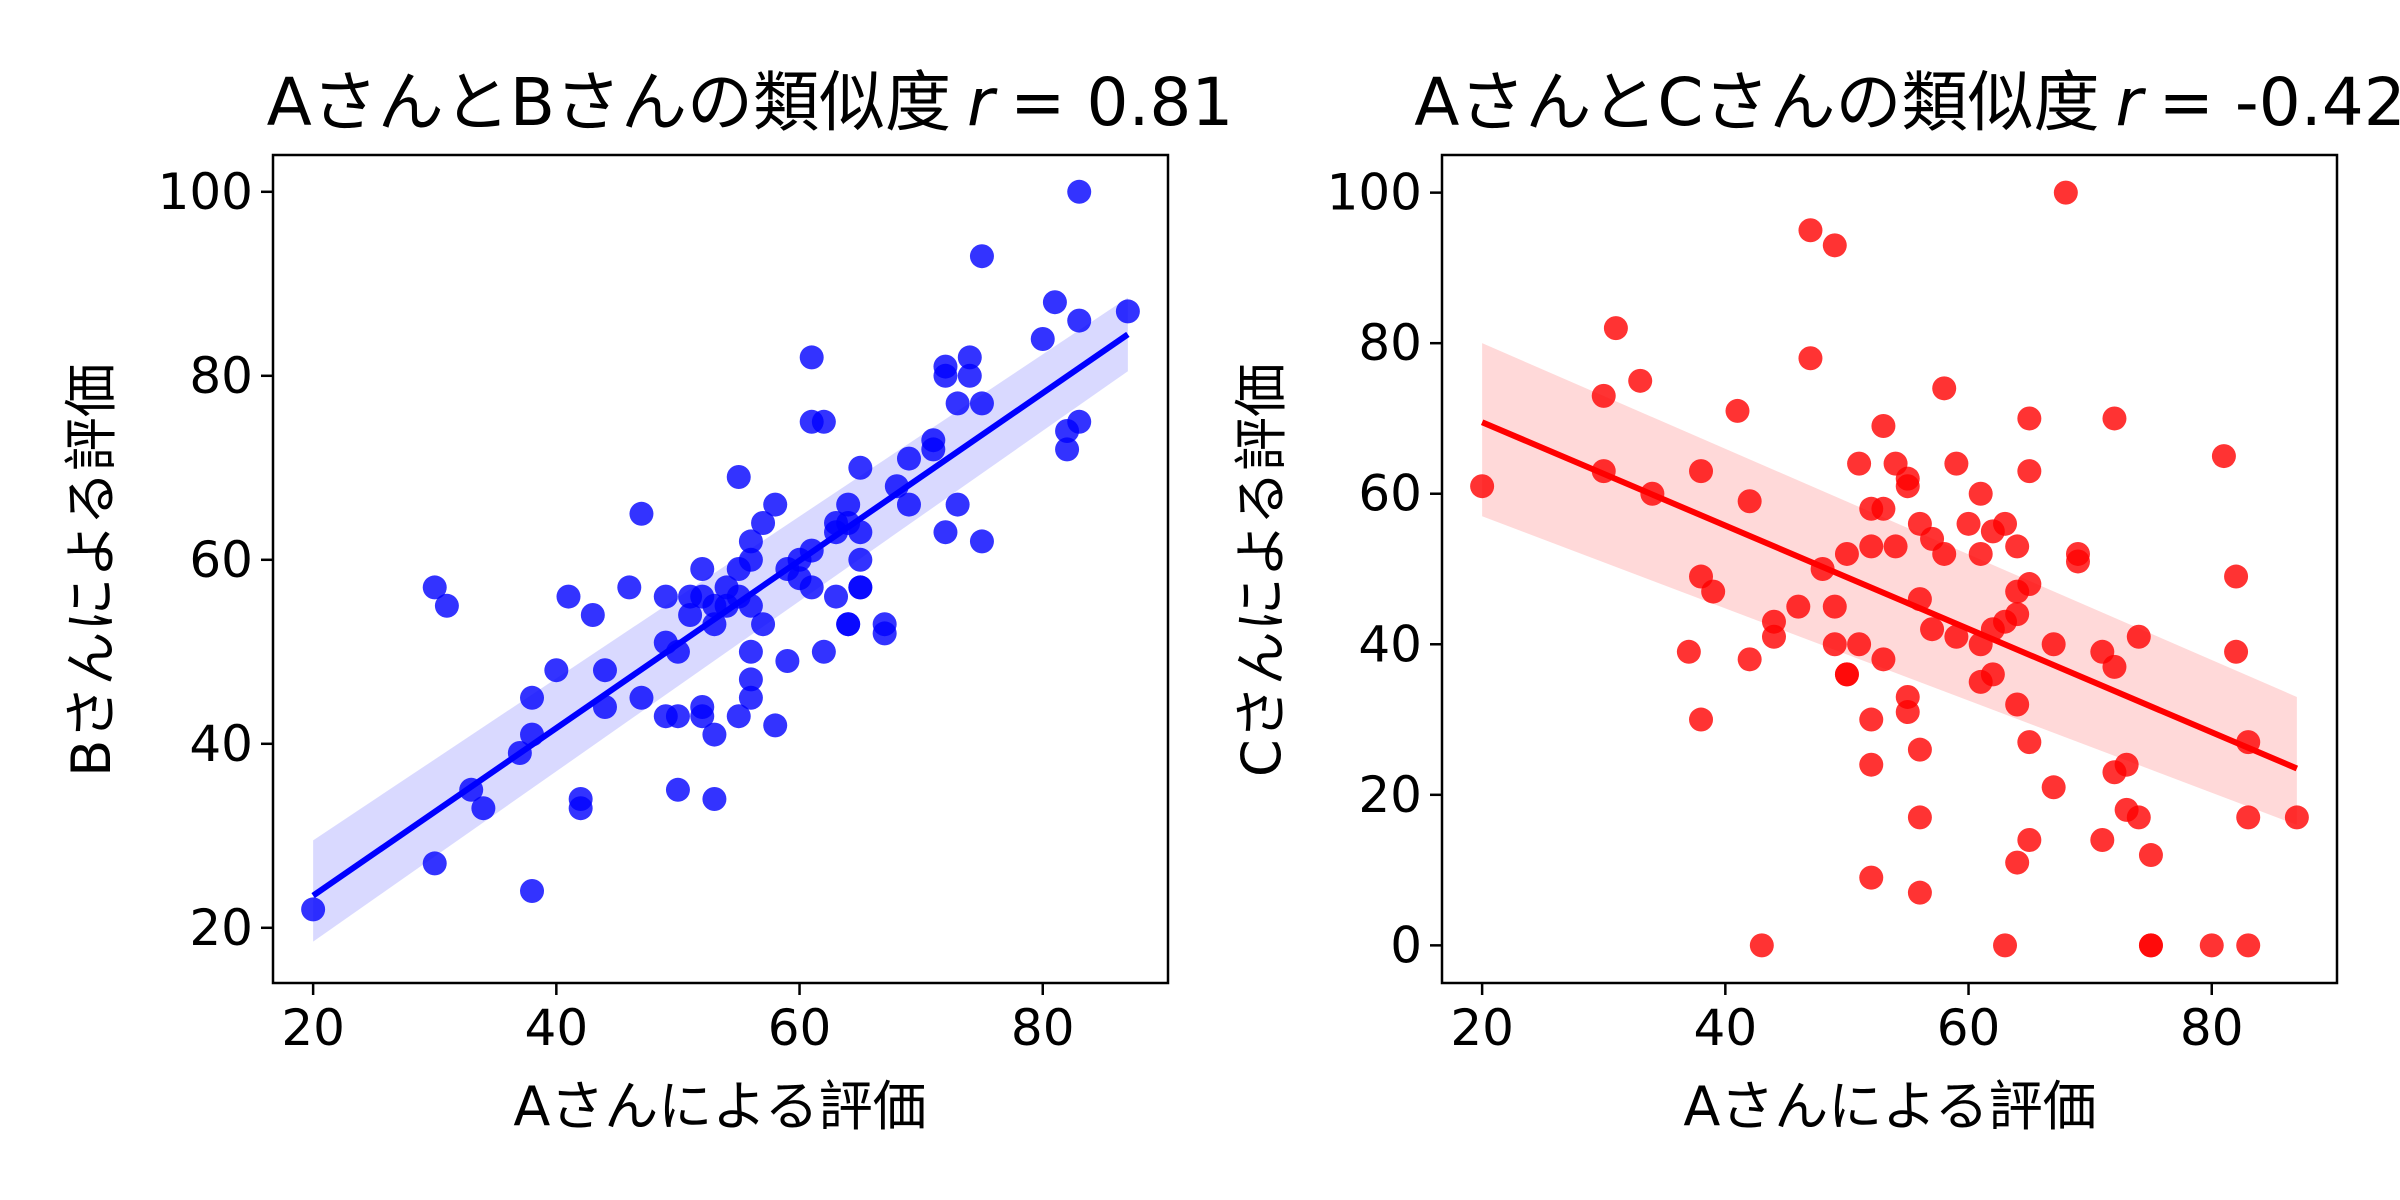  Describe the element at coordinates (1390, 795) in the screenshot. I see `y-tick-label: 20` at that location.